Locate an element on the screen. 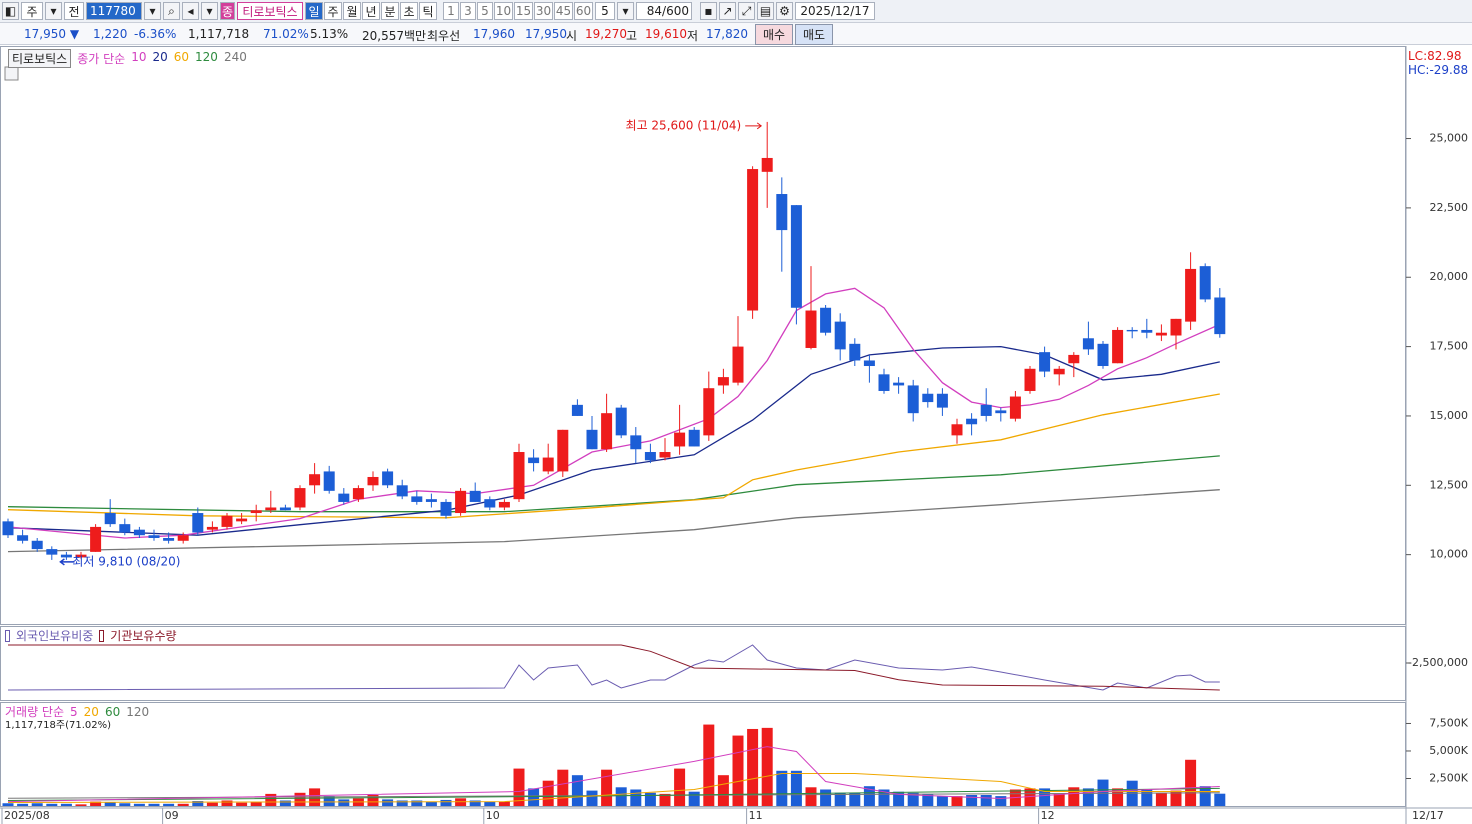 This screenshot has height=824, width=1472. tool-icon: ▤ is located at coordinates (765, 11).